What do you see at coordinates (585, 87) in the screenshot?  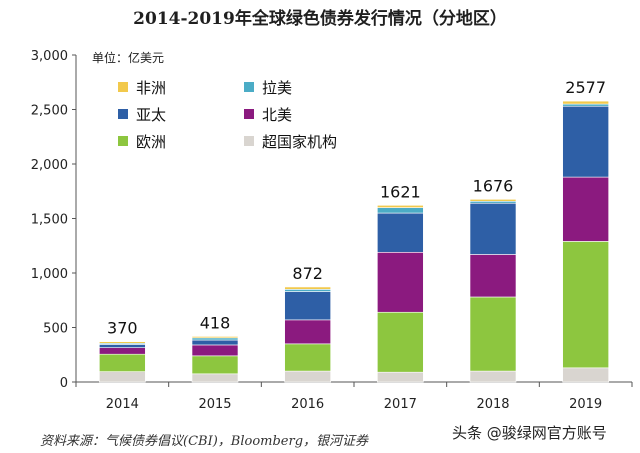 I see `total-data-label: 2577` at bounding box center [585, 87].